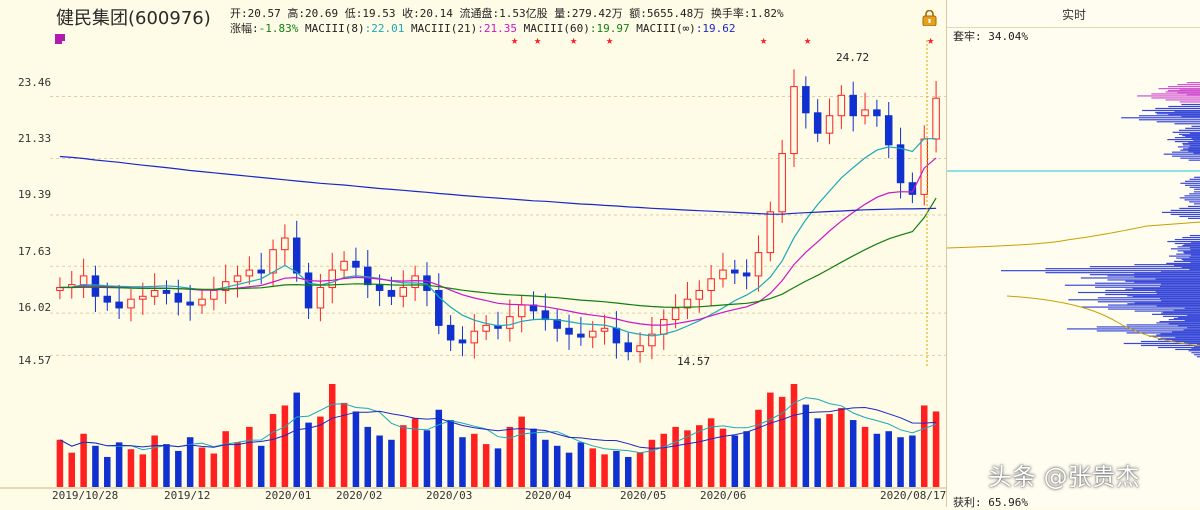  What do you see at coordinates (384, 28) in the screenshot?
I see `ma8-value: :22.01` at bounding box center [384, 28].